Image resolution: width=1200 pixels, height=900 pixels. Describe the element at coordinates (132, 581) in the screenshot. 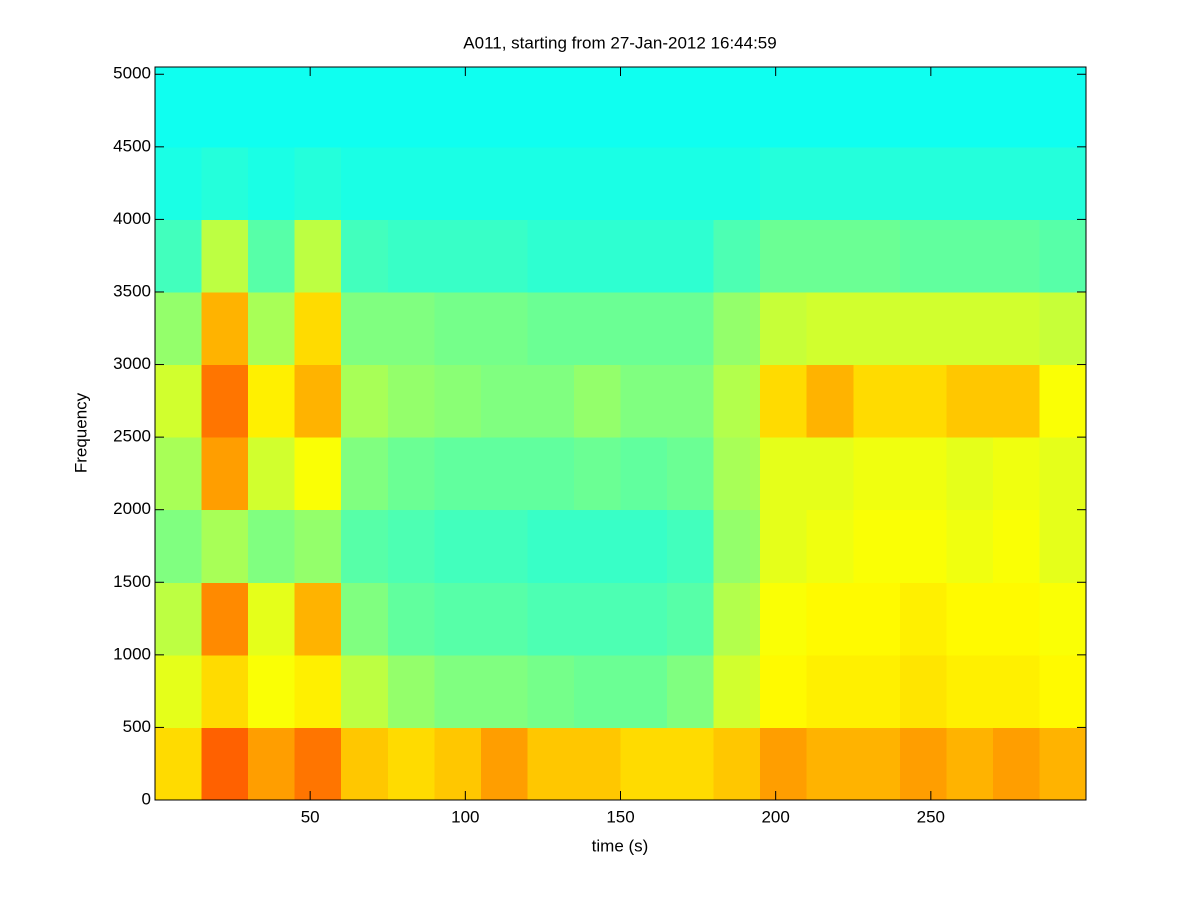

I see `y-tick-label: 1500` at that location.